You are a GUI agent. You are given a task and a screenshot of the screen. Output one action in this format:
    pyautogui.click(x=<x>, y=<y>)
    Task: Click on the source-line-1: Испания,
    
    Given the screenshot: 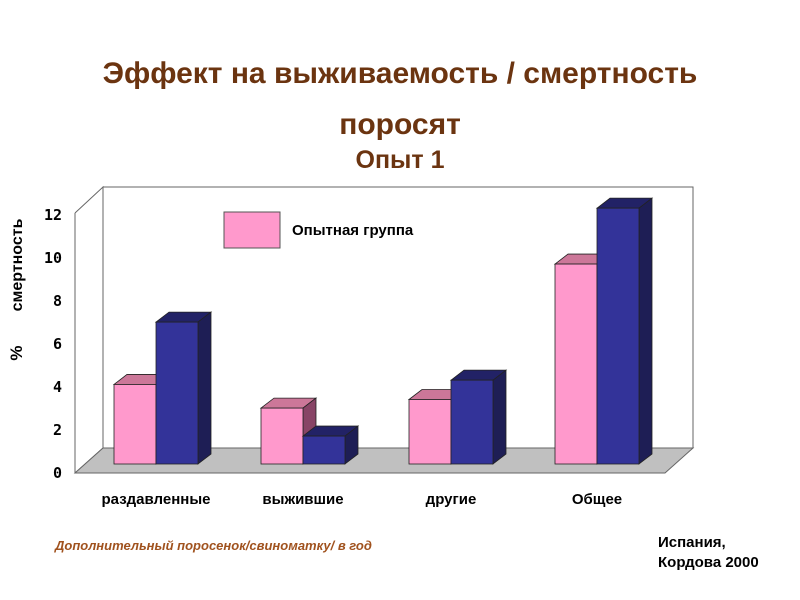 What is the action you would take?
    pyautogui.click(x=692, y=542)
    